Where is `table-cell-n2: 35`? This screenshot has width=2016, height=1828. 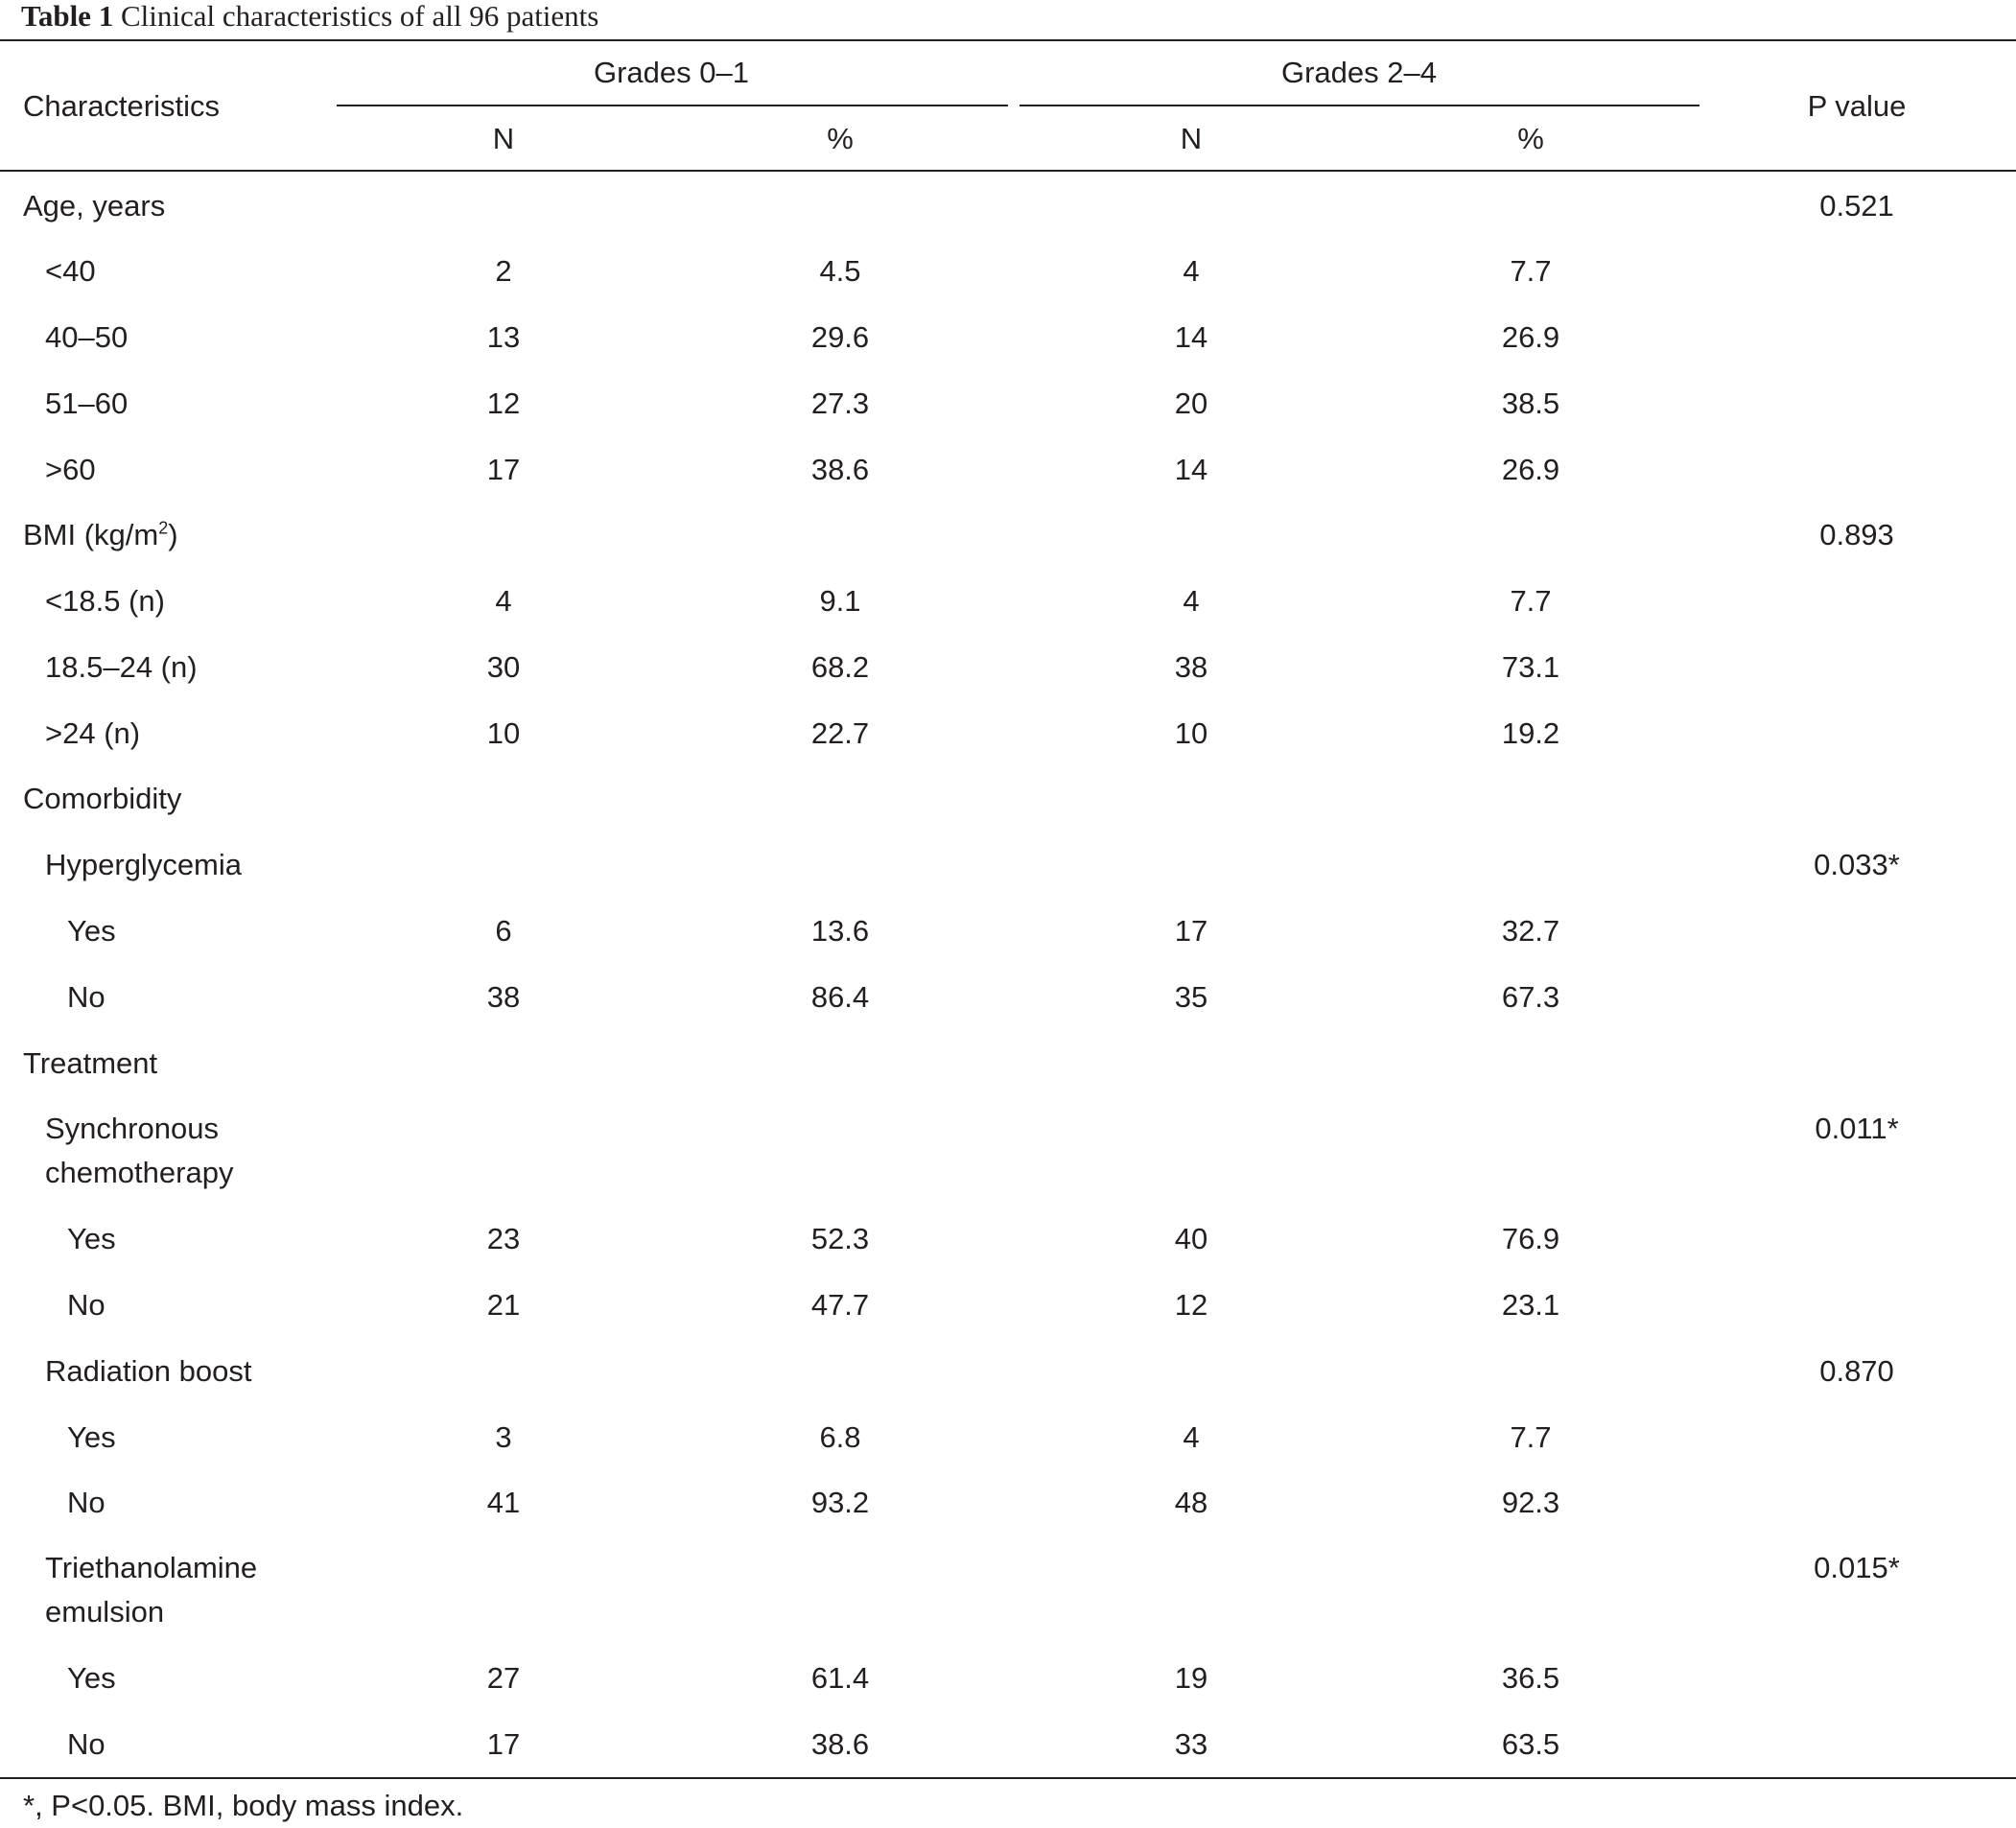 table-cell-n2: 35 is located at coordinates (1191, 997).